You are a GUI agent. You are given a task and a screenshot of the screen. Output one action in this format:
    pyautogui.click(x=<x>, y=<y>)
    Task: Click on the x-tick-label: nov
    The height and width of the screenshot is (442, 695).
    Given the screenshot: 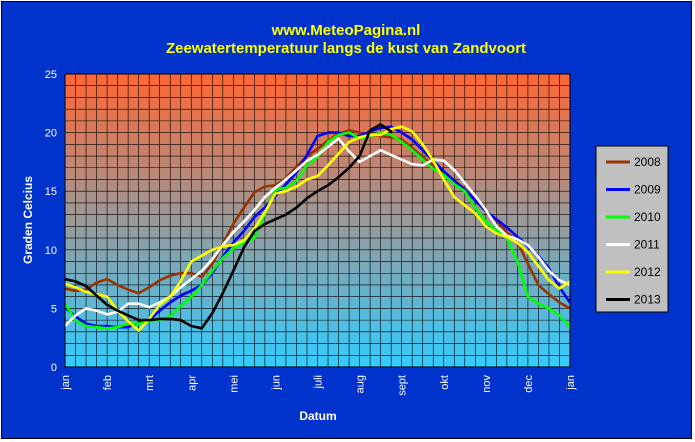 What is the action you would take?
    pyautogui.click(x=487, y=384)
    